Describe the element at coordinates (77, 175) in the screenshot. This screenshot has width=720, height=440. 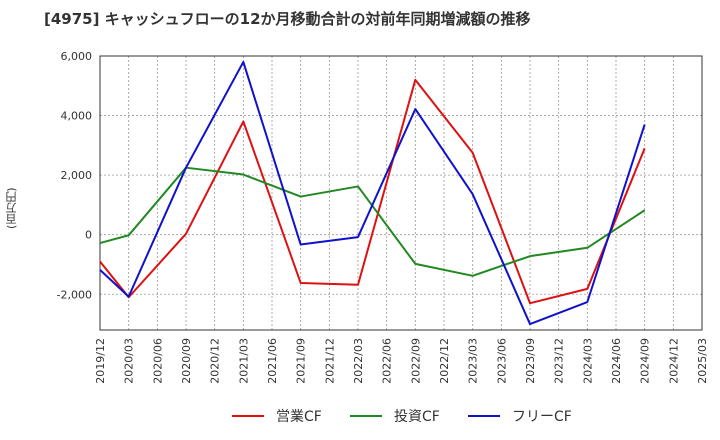
I see `y-tick-label: 2,000` at that location.